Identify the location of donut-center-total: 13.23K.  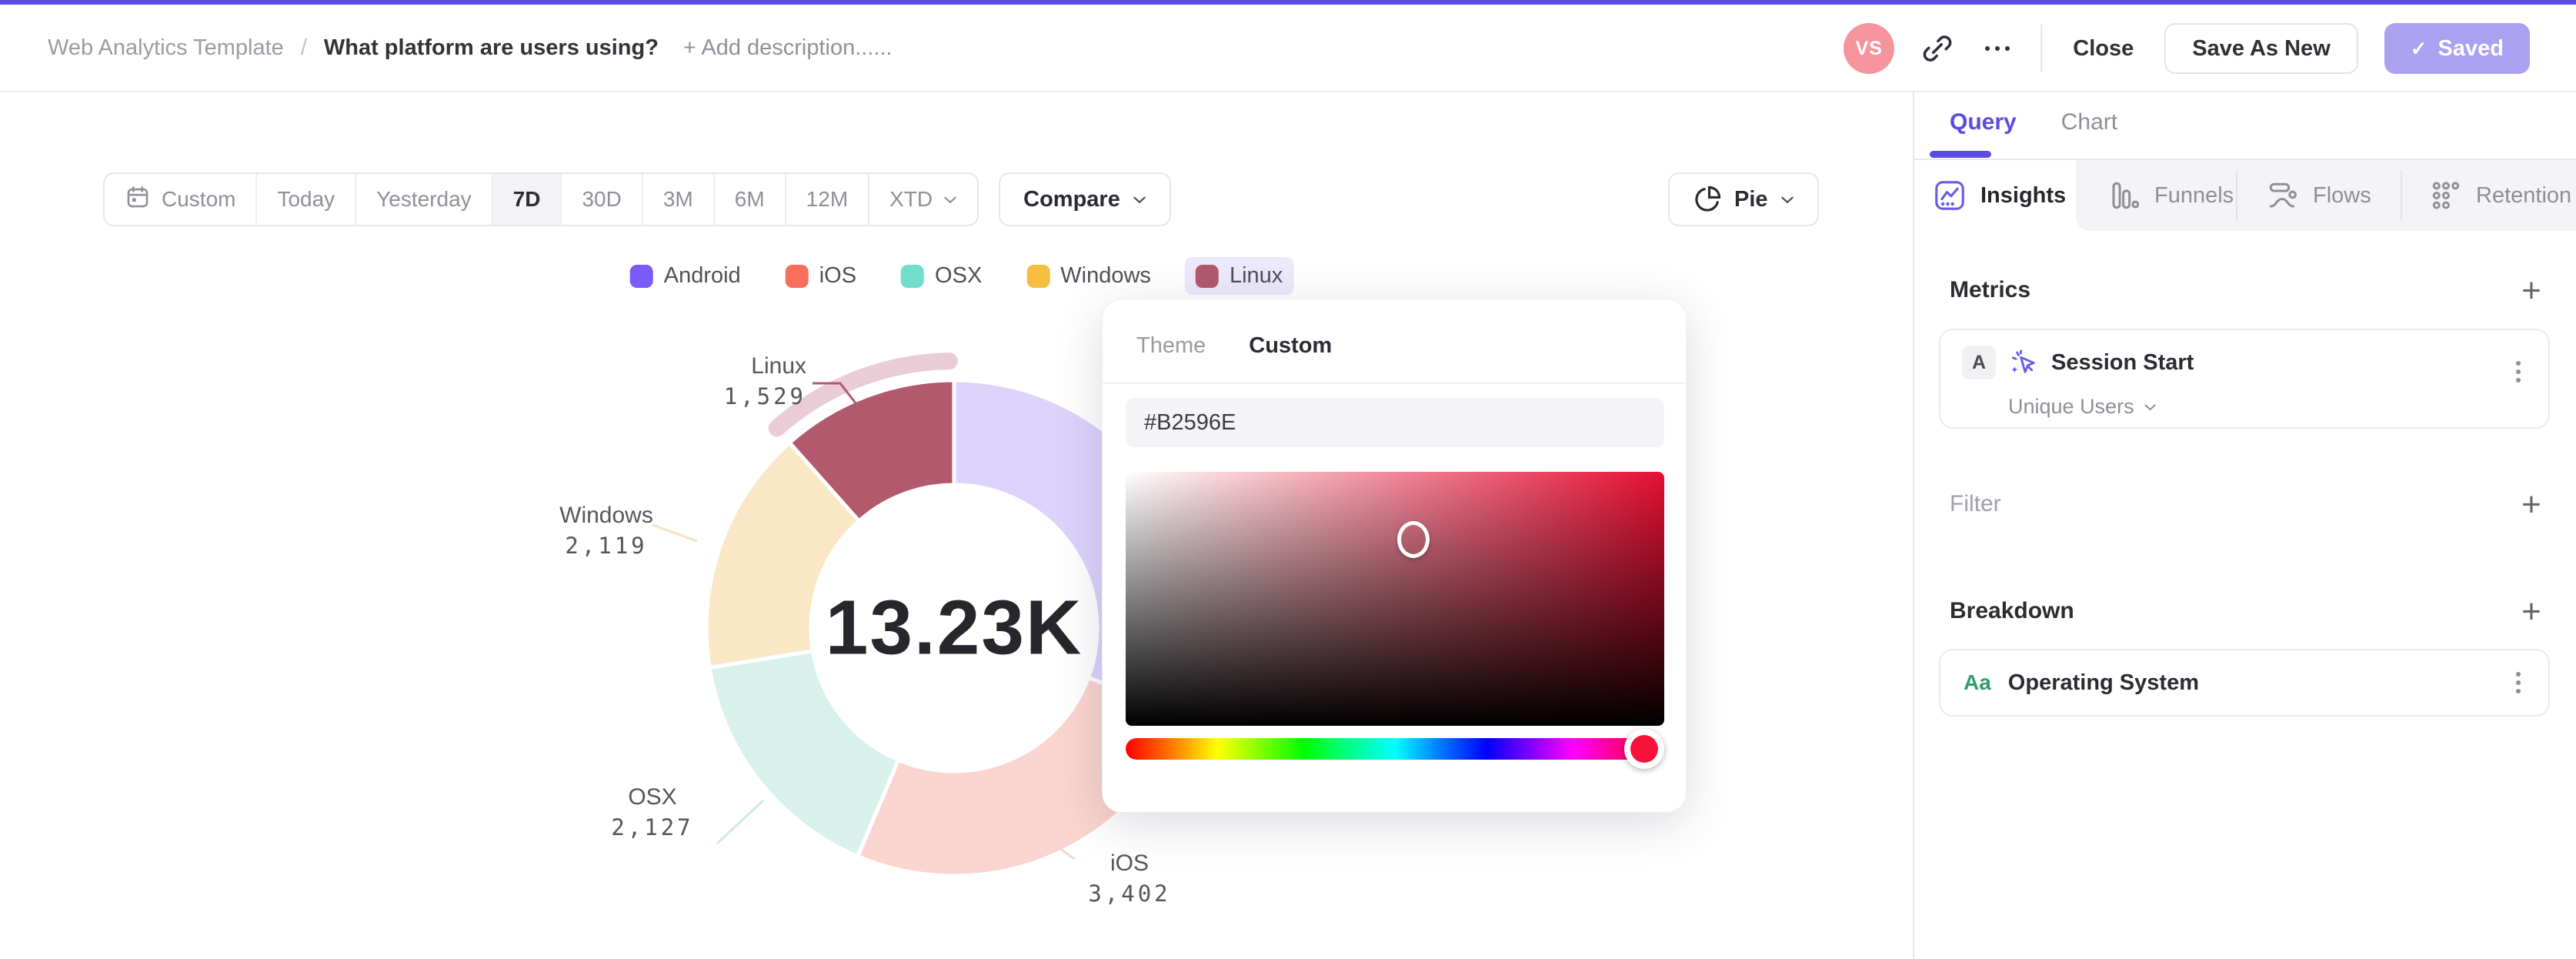
(954, 627).